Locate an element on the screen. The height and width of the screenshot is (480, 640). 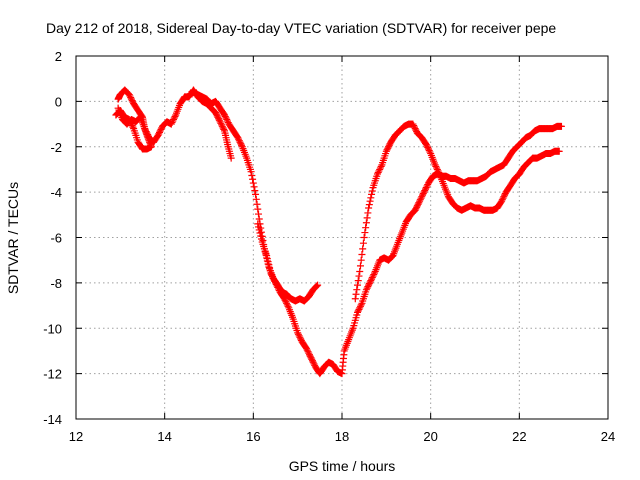
y-tick-label: -2 is located at coordinates (56, 147).